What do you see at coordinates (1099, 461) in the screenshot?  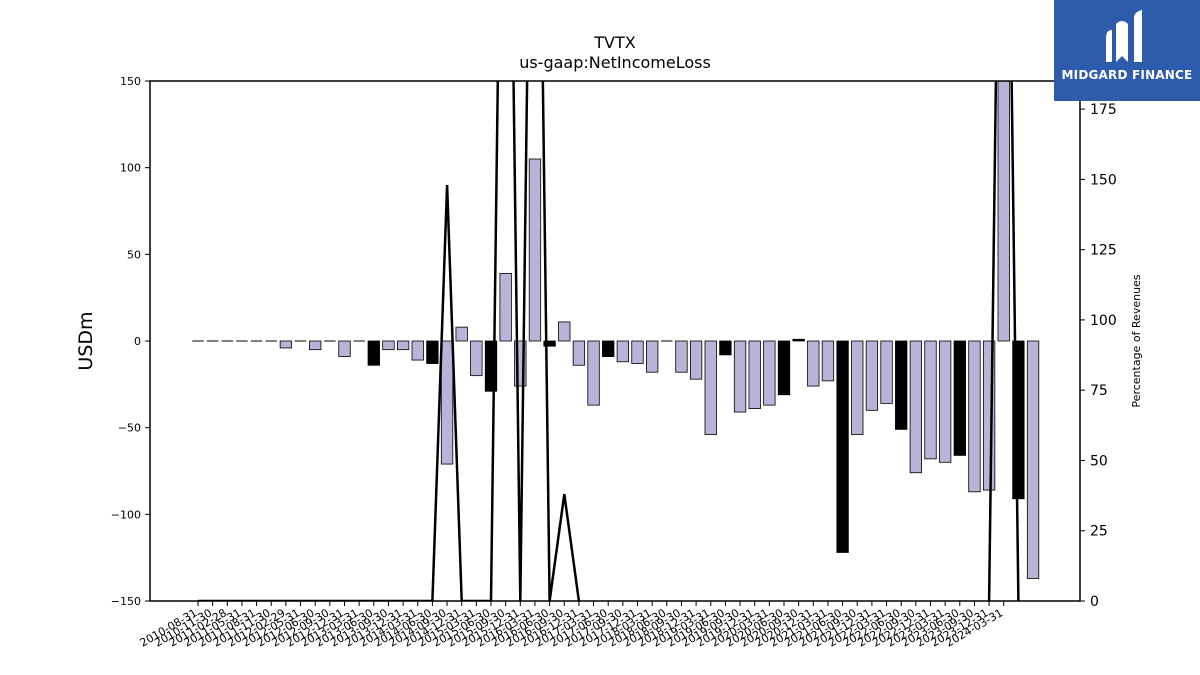 I see `y2-tick-label: 50` at bounding box center [1099, 461].